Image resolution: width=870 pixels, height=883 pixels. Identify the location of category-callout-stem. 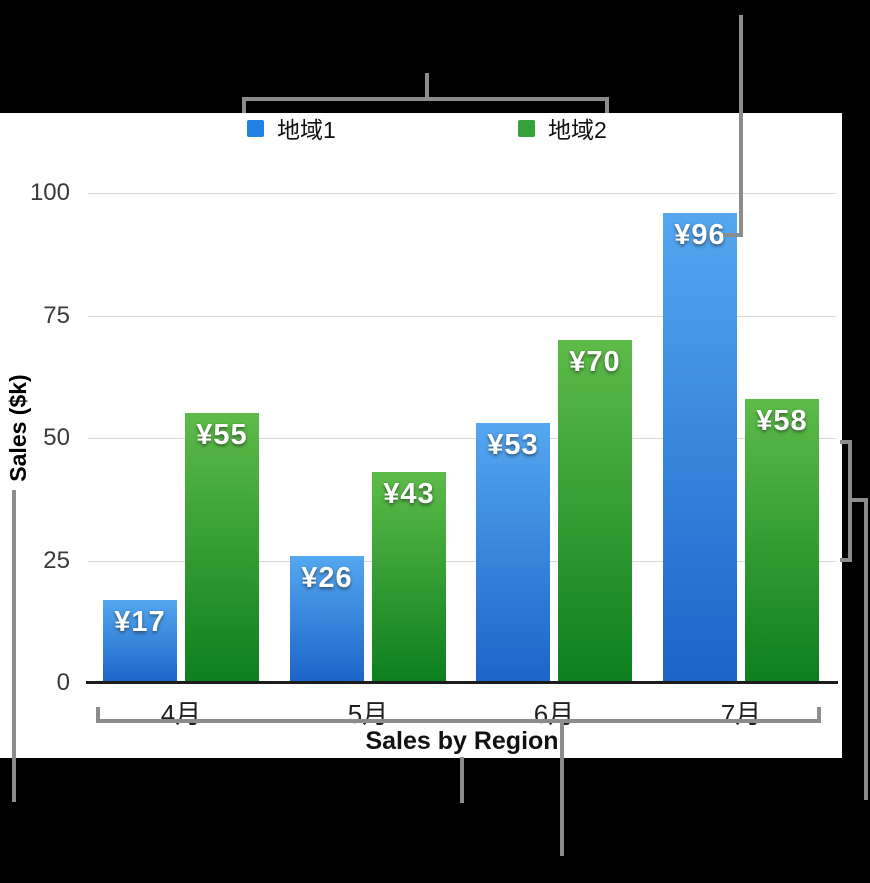
(562, 787).